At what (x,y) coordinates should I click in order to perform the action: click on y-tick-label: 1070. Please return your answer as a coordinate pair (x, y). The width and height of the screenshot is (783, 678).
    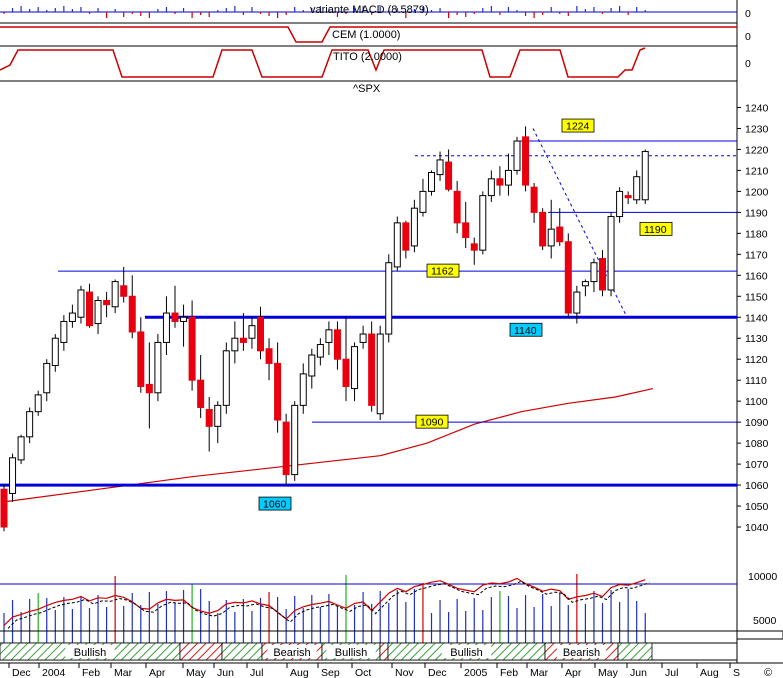
    Looking at the image, I should click on (757, 465).